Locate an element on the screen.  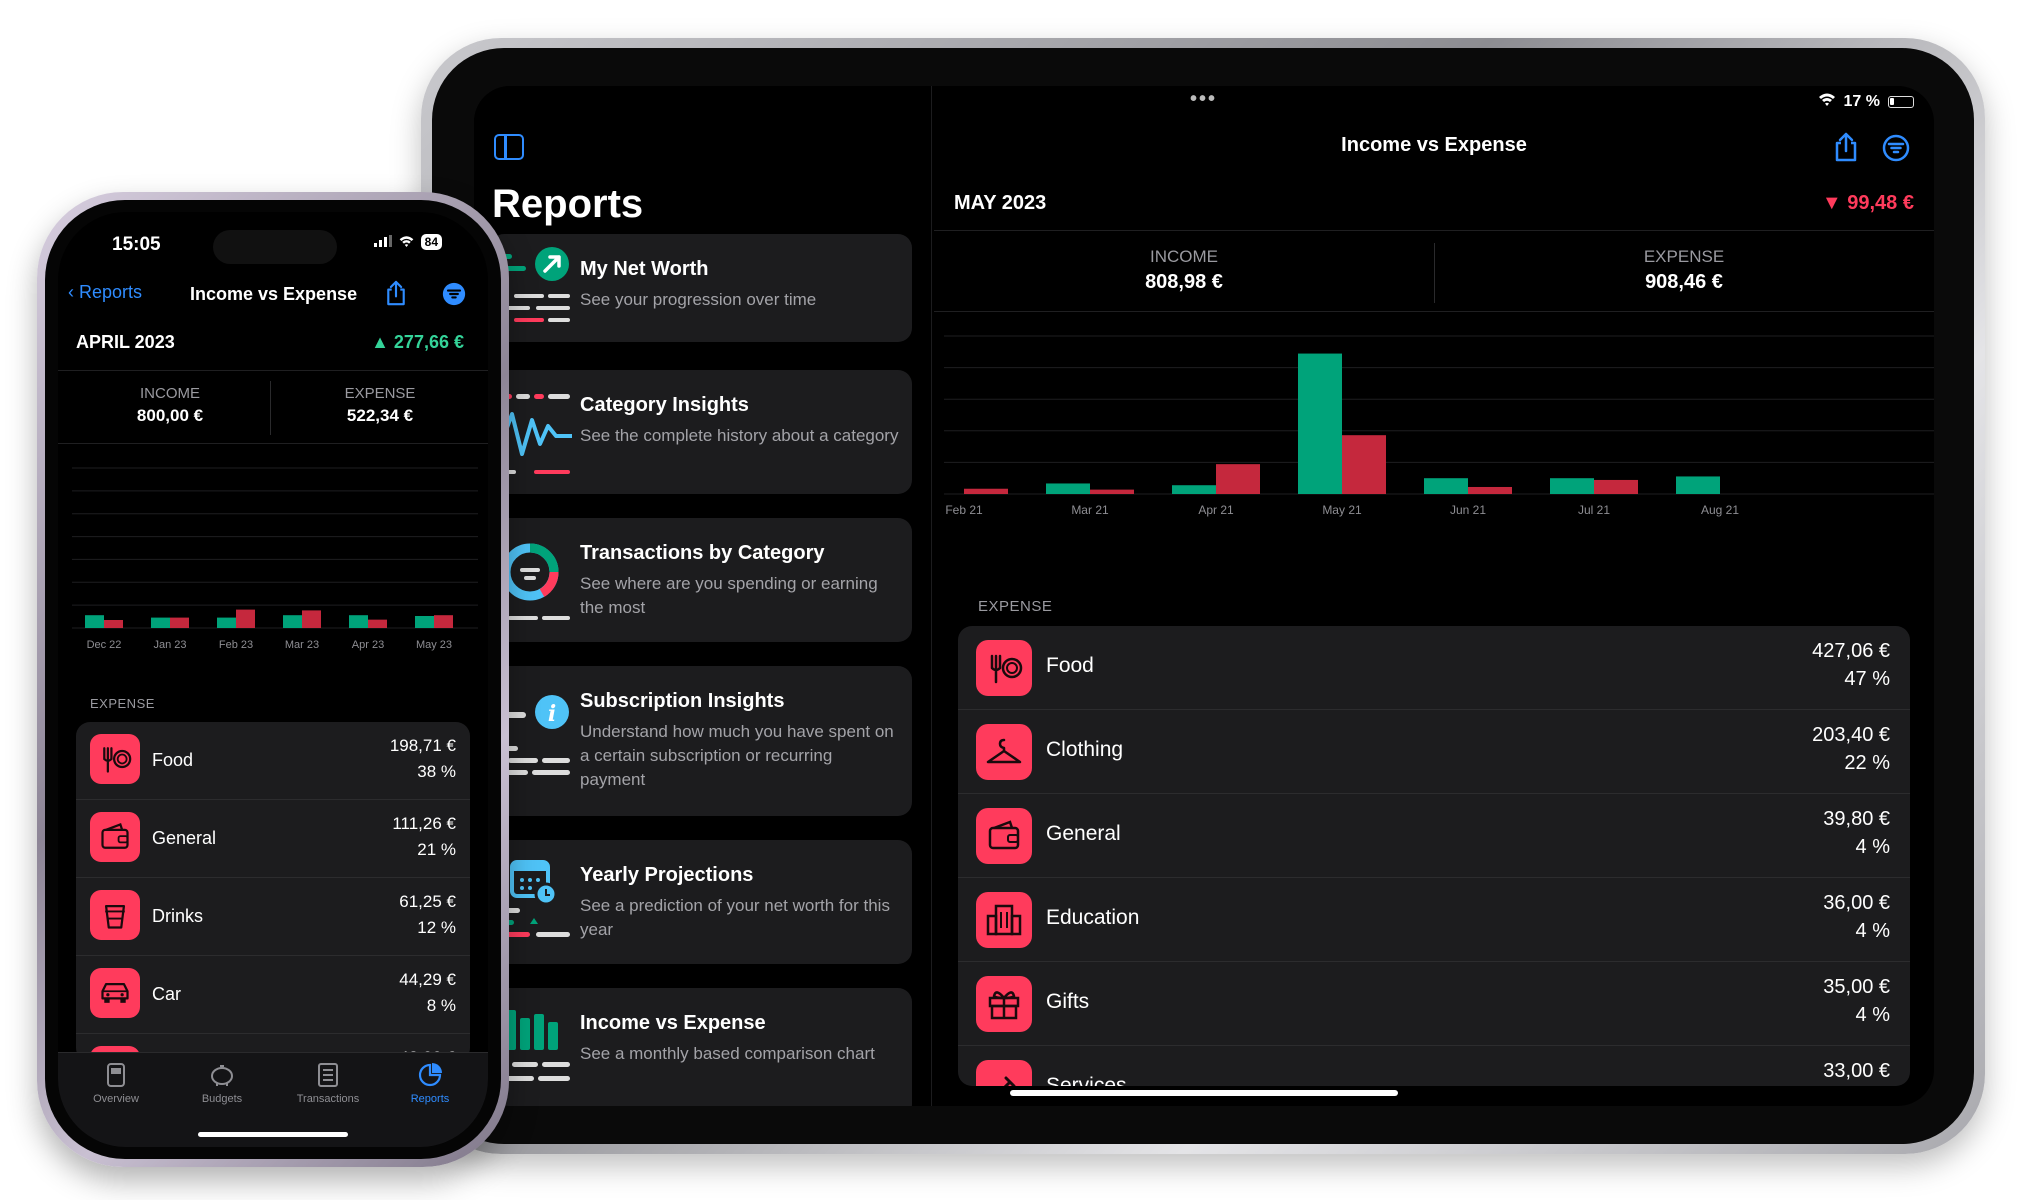
expense-summary: EXPENSE 522,34 € is located at coordinates (380, 398).